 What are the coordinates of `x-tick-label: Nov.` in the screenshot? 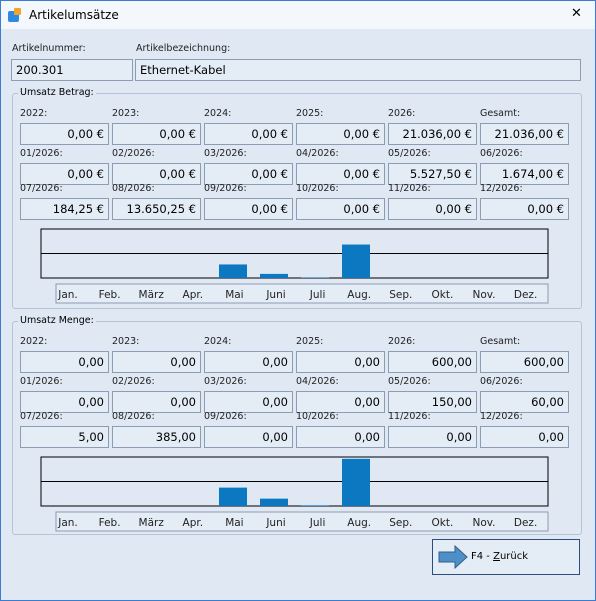 It's located at (483, 523).